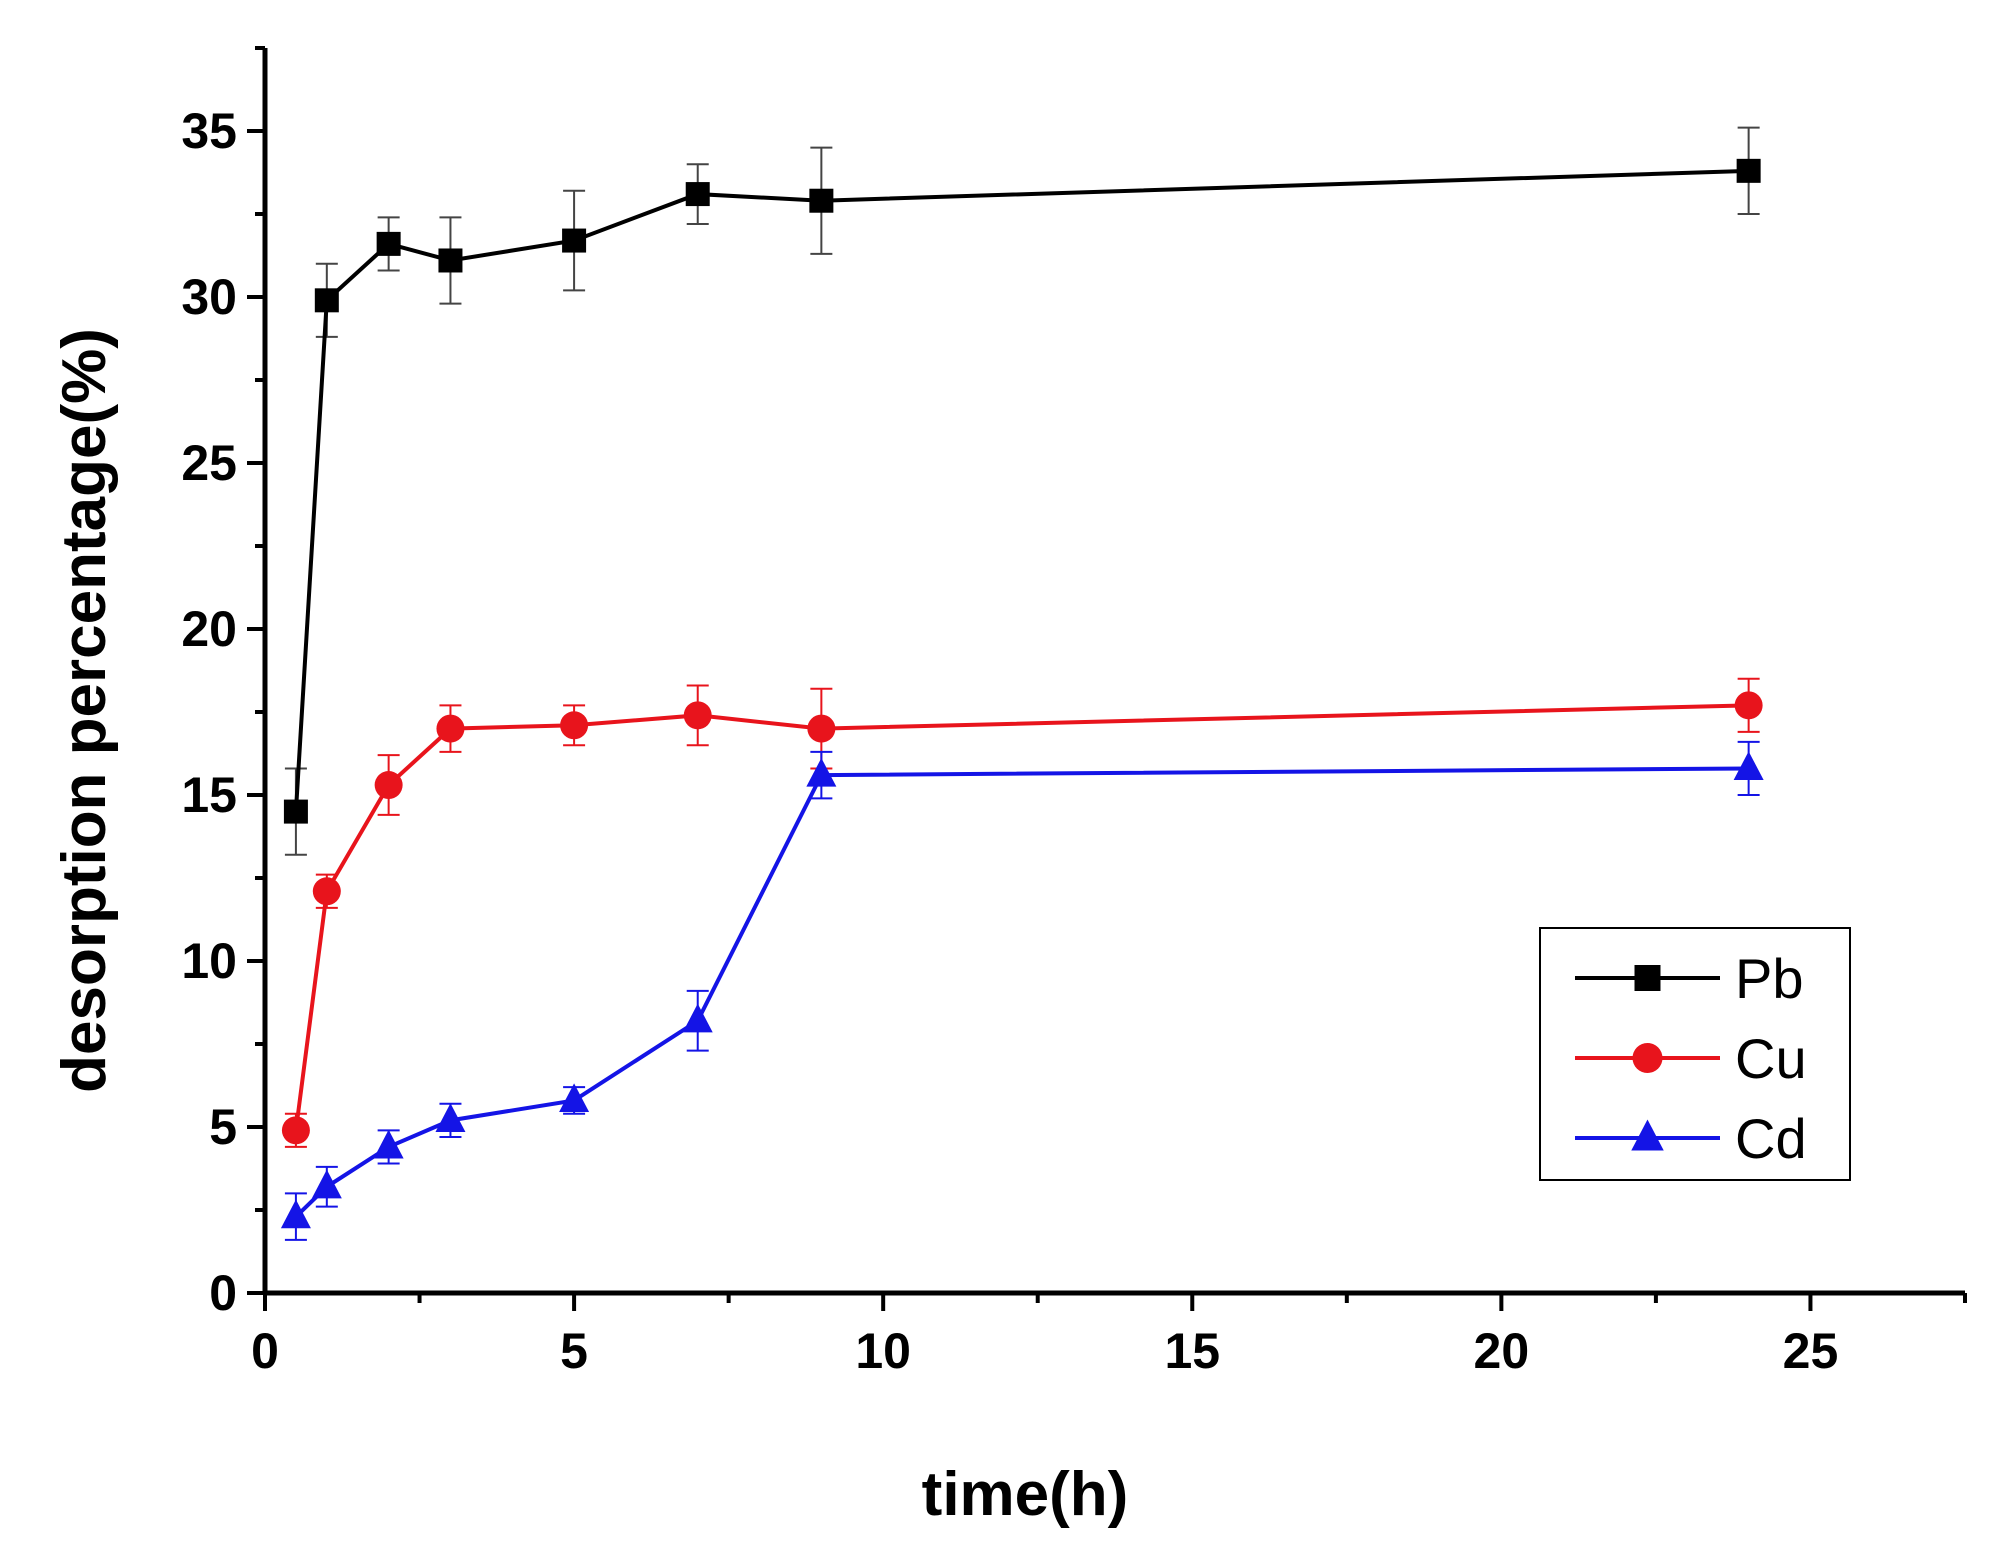 The width and height of the screenshot is (1989, 1560). What do you see at coordinates (1695, 1054) in the screenshot?
I see `legend: Pb Cu Cd` at bounding box center [1695, 1054].